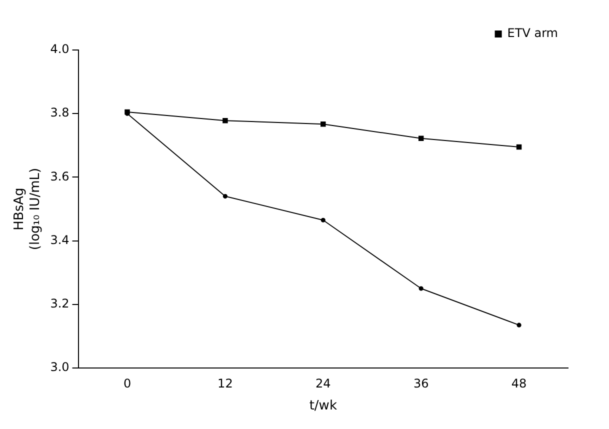 Image resolution: width=609 pixels, height=429 pixels. What do you see at coordinates (60, 49) in the screenshot?
I see `y-tick-label: 4.0` at bounding box center [60, 49].